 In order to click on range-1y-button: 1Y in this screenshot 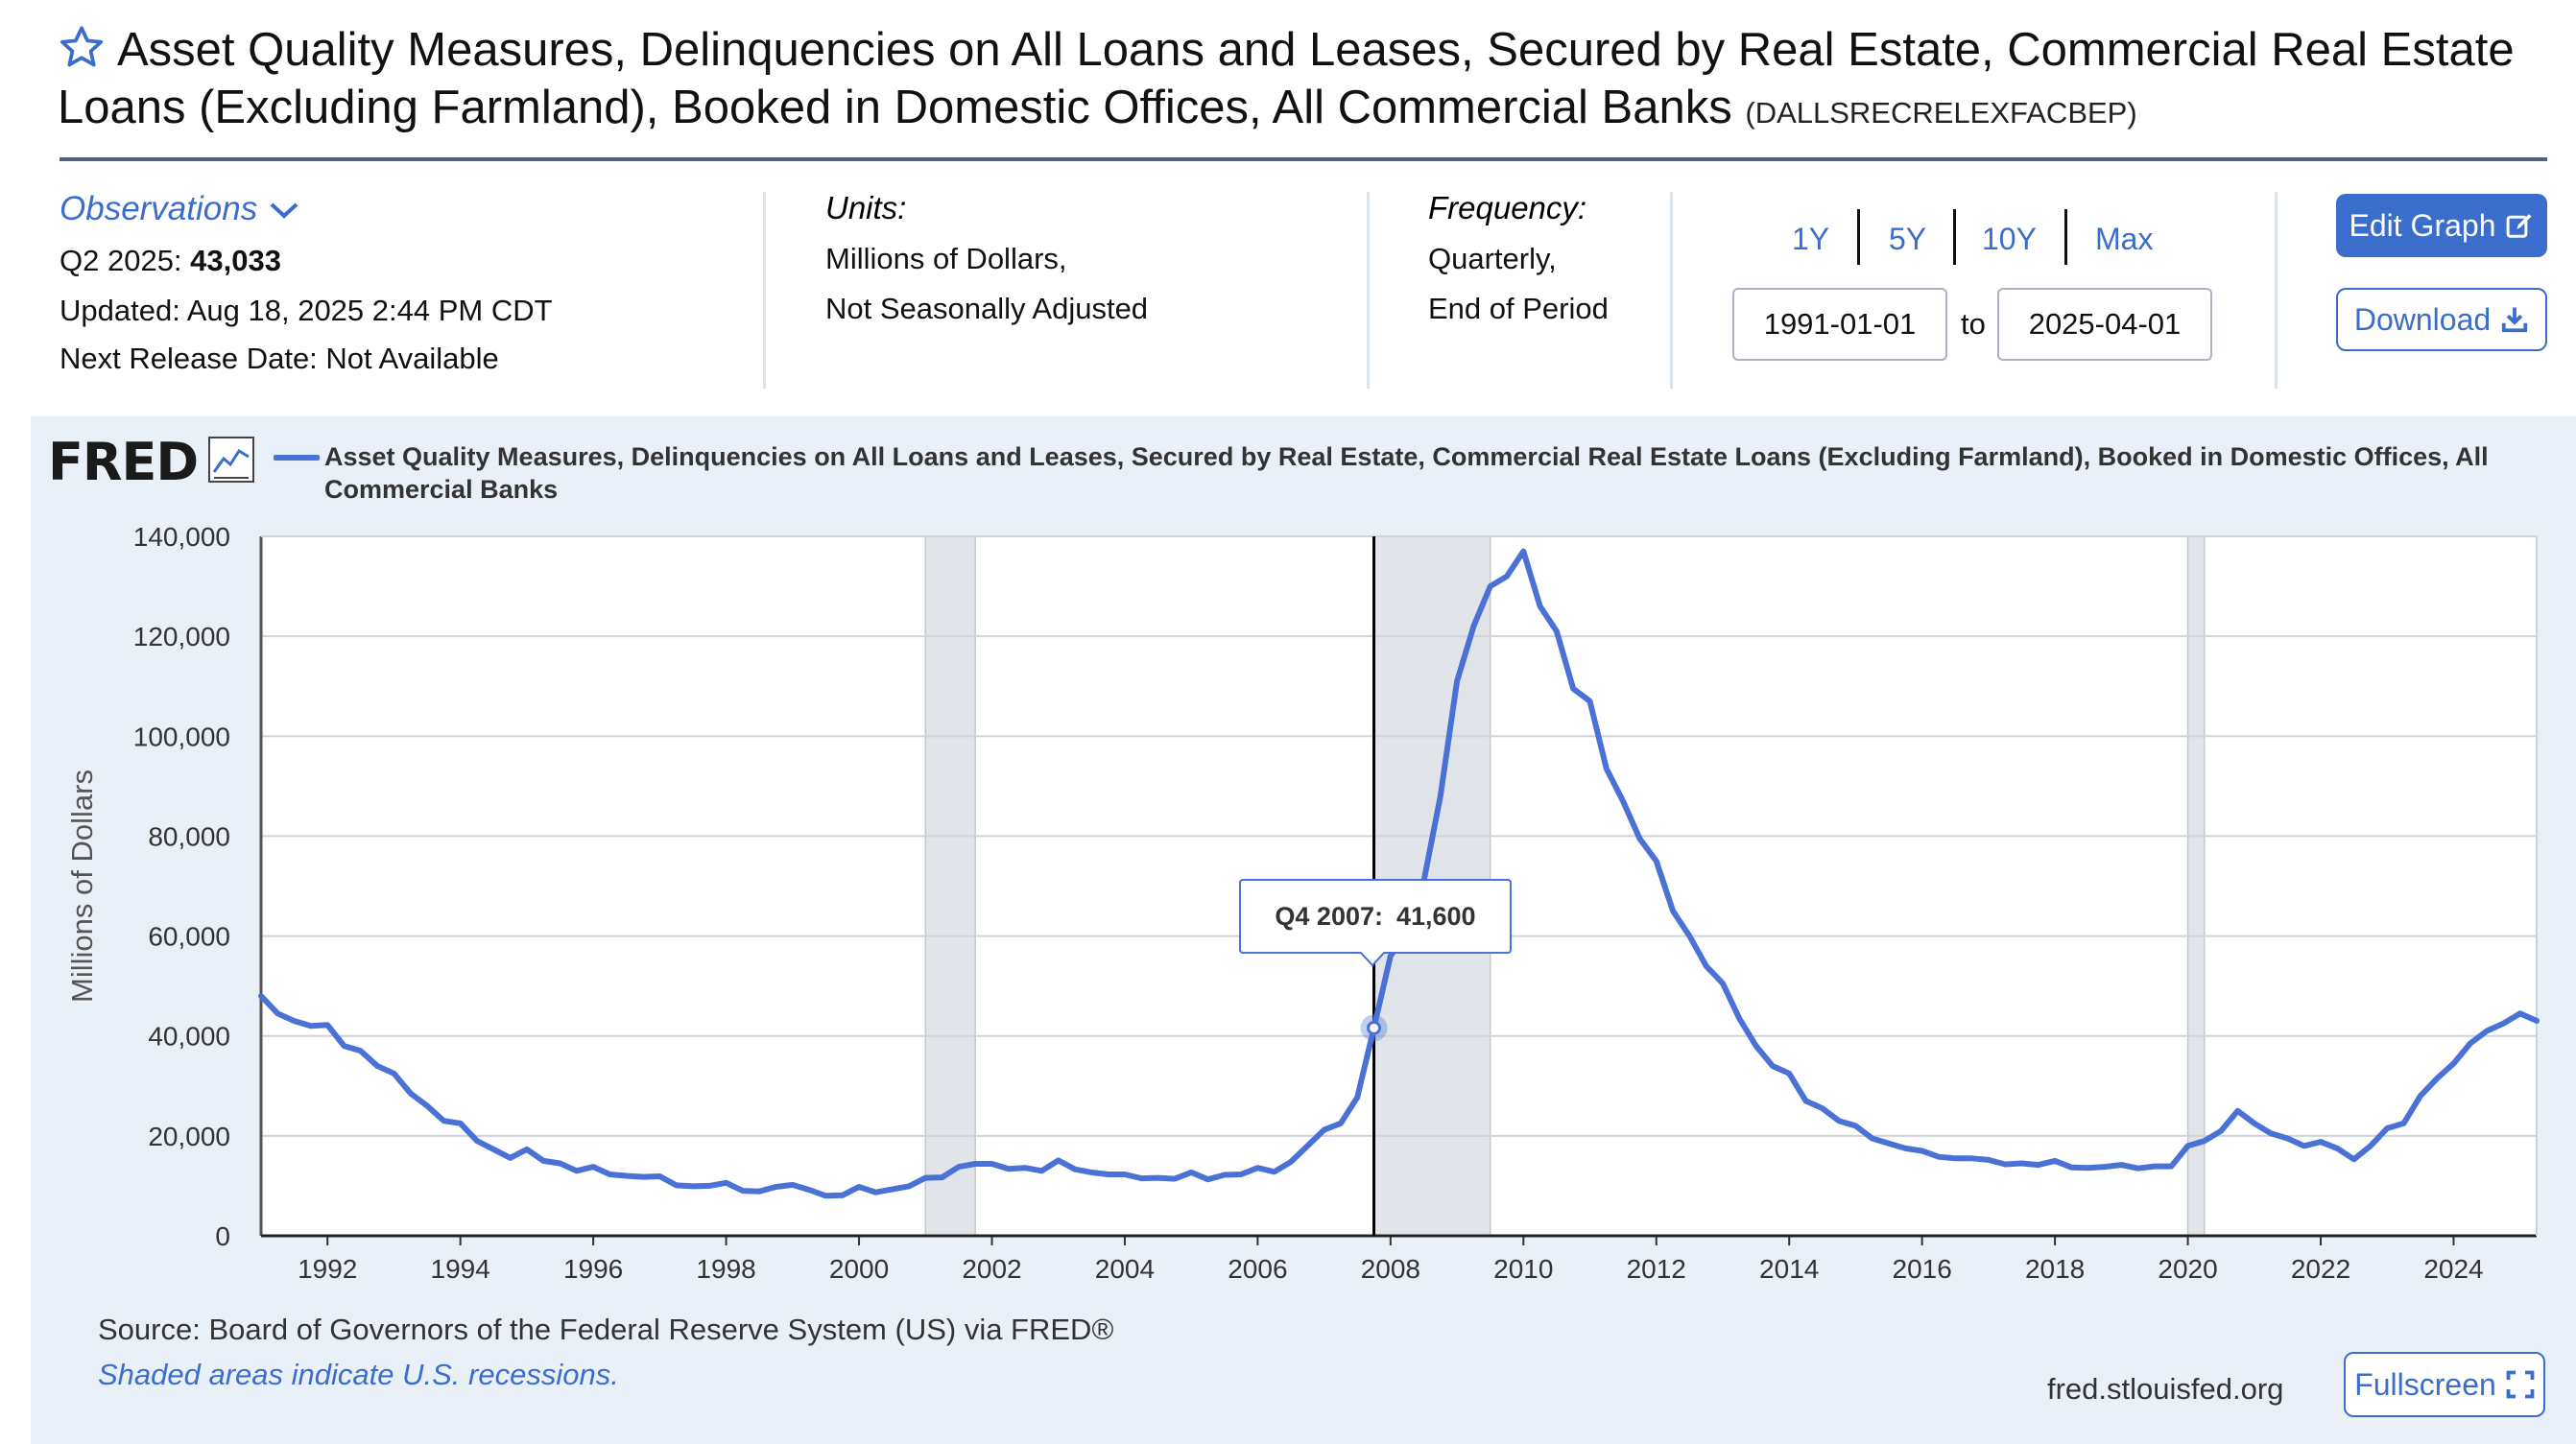, I will do `click(1811, 239)`.